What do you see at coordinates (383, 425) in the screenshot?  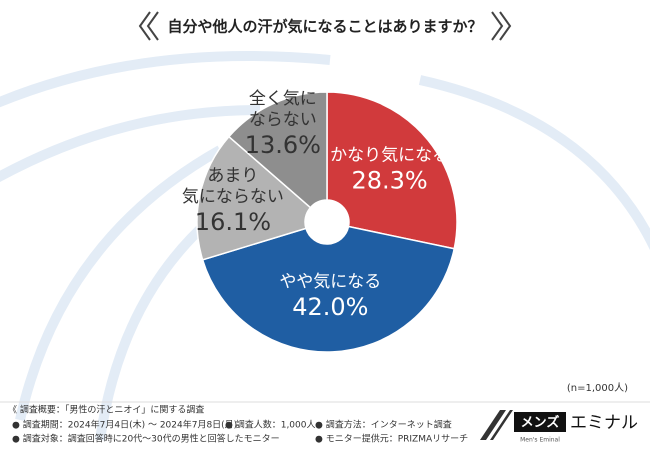 I see `survey-item: ● 調査方法：インターネット調査` at bounding box center [383, 425].